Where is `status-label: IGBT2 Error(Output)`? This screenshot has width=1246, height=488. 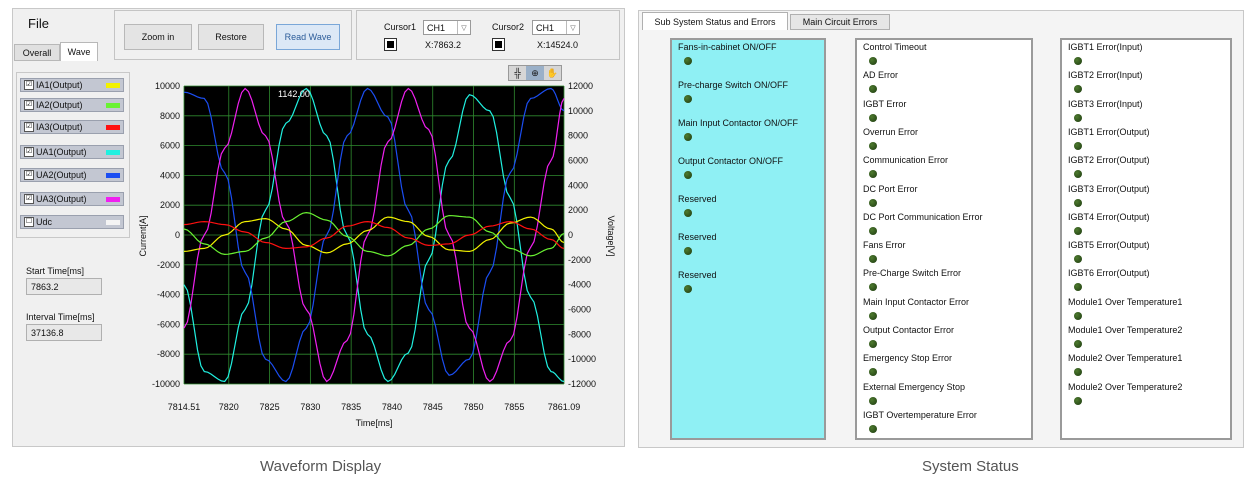
status-label: IGBT2 Error(Output) is located at coordinates (1109, 160).